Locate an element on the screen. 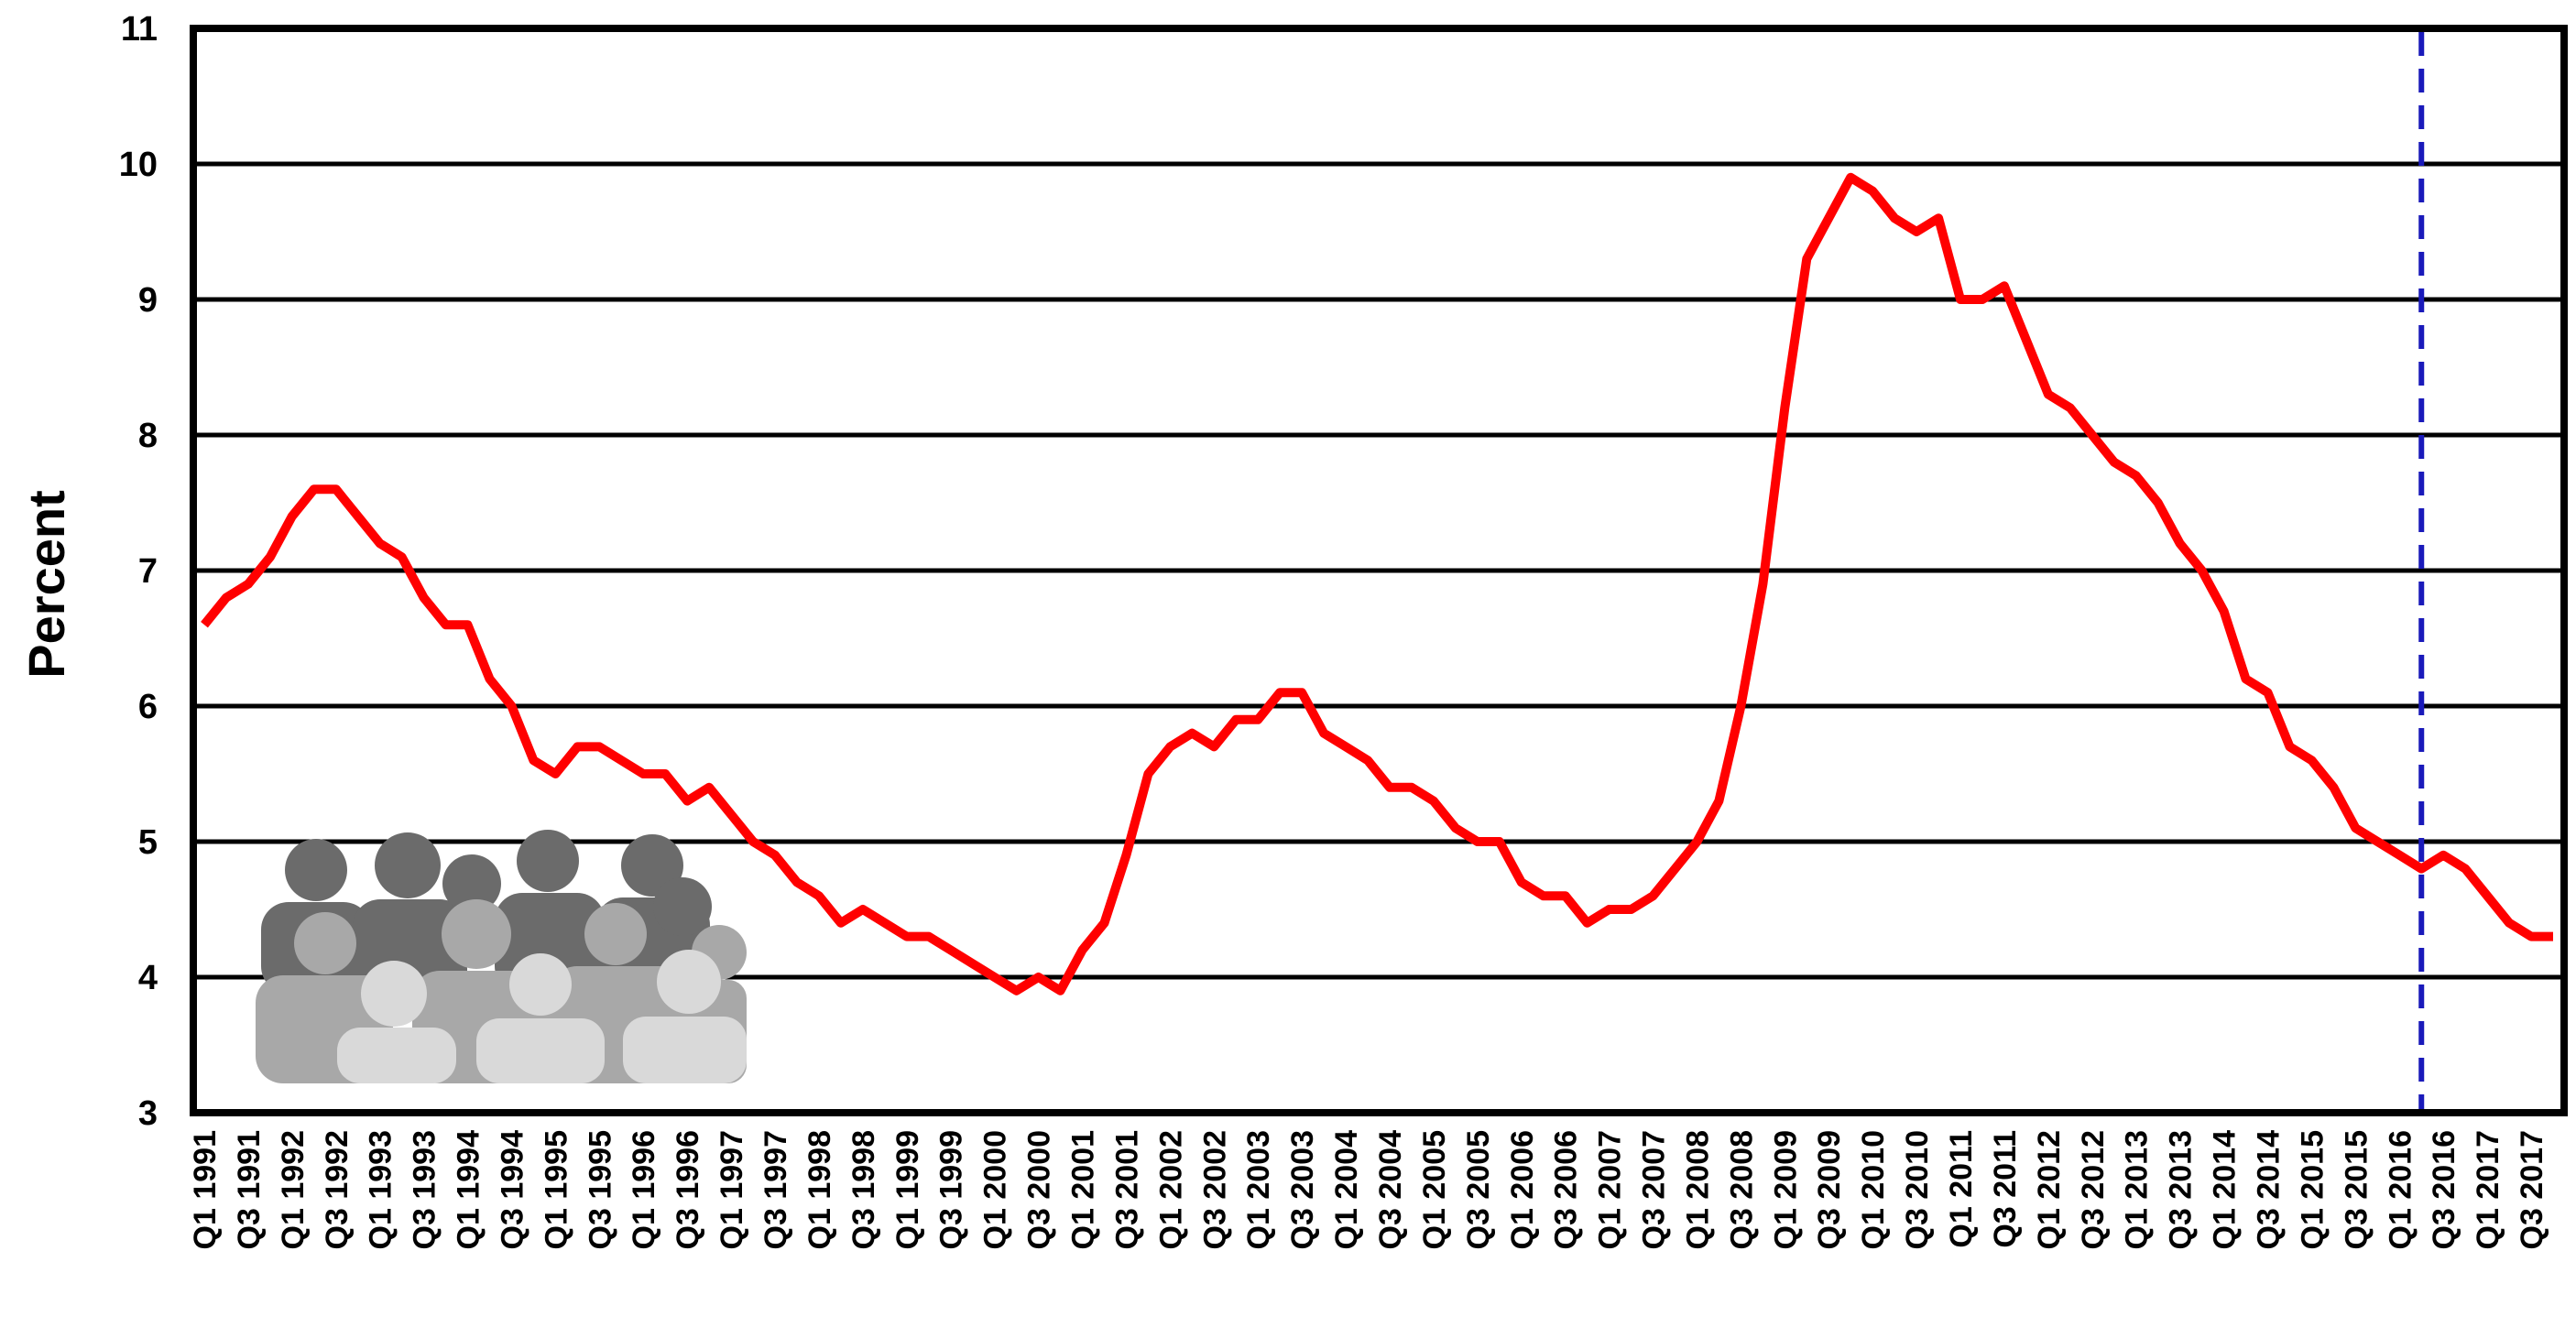 Image resolution: width=2576 pixels, height=1327 pixels. x-tick-label: Q1 2013 is located at coordinates (2137, 1190).